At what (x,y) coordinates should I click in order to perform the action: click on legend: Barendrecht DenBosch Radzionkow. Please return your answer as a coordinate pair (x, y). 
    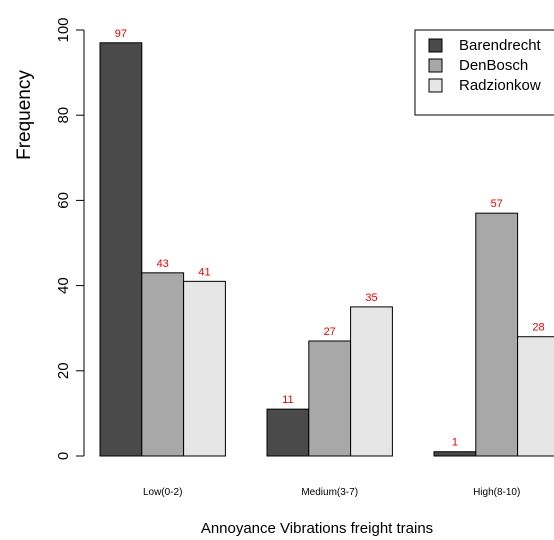
    Looking at the image, I should click on (484, 72).